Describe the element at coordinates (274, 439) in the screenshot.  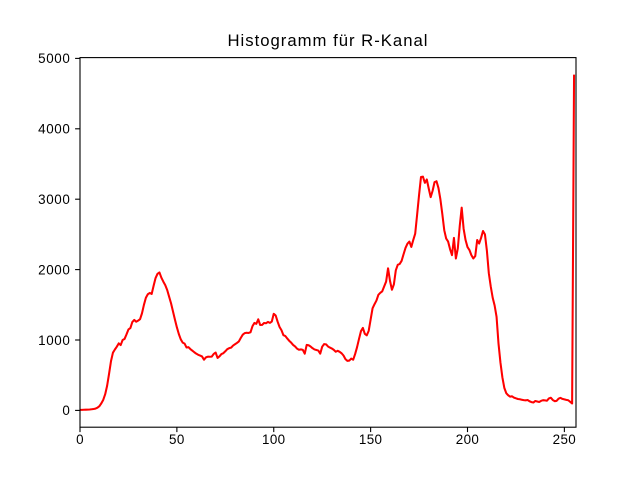
I see `svg-text: 100` at that location.